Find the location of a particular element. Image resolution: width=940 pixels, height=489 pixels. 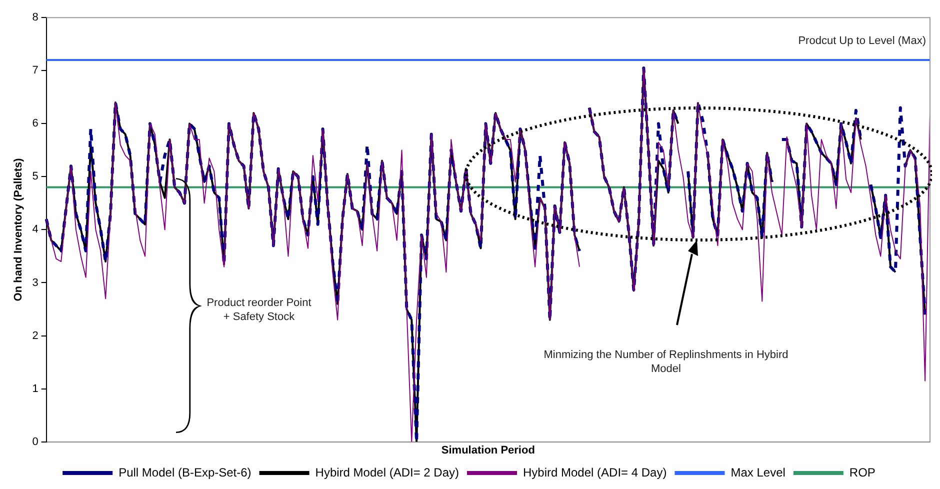

y-tick-label: 7 is located at coordinates (35, 70).